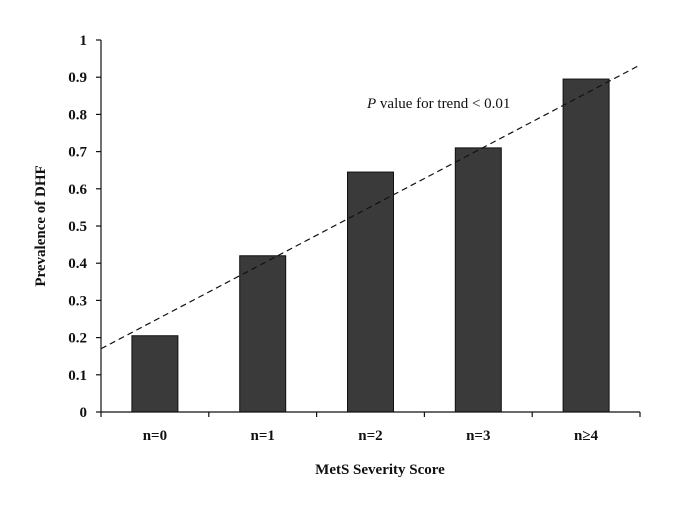 Image resolution: width=685 pixels, height=516 pixels. I want to click on y-tick-label: 1, so click(84, 41).